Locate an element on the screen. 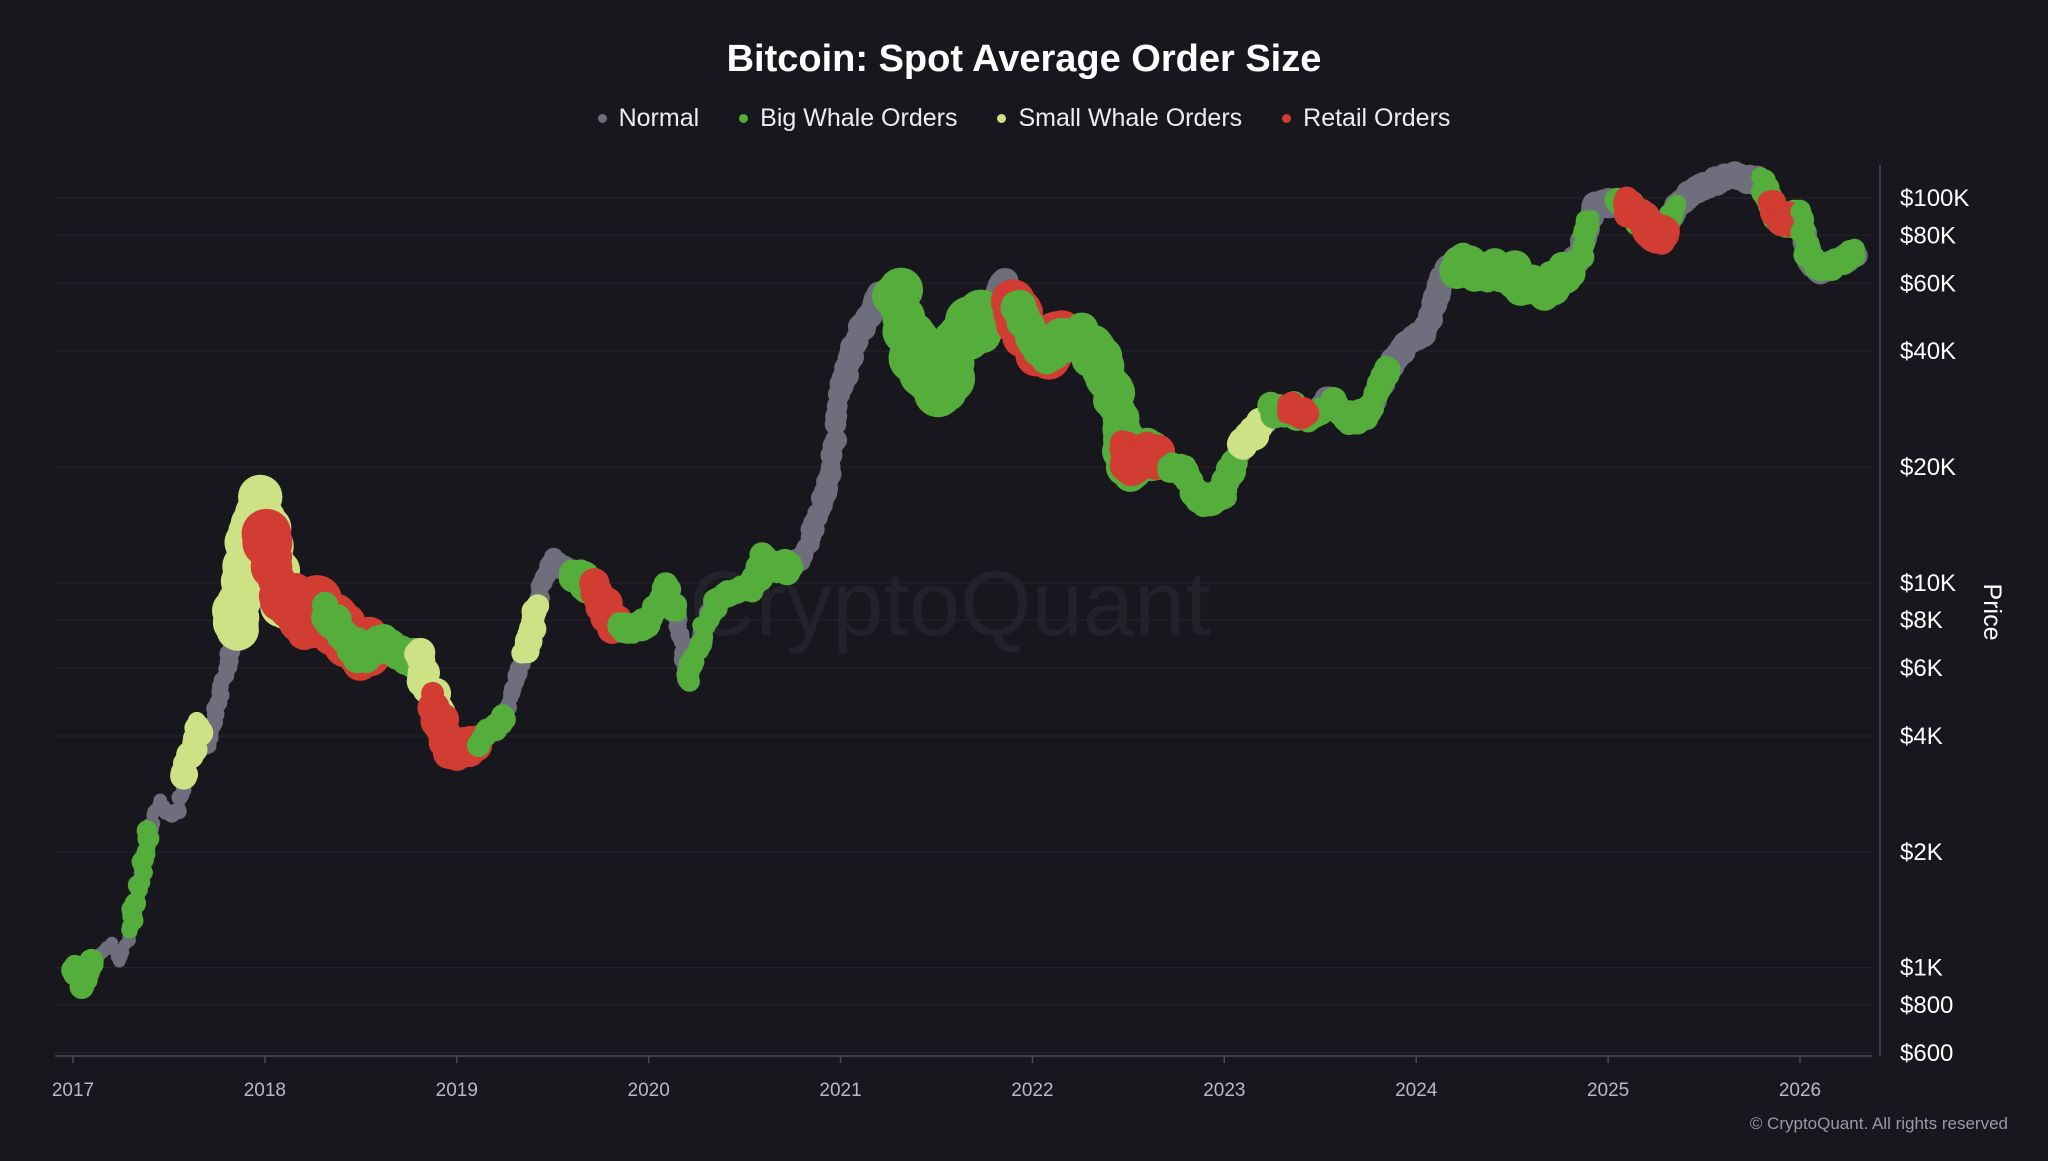 This screenshot has width=2048, height=1161. y-tick-label: $80K is located at coordinates (1928, 235).